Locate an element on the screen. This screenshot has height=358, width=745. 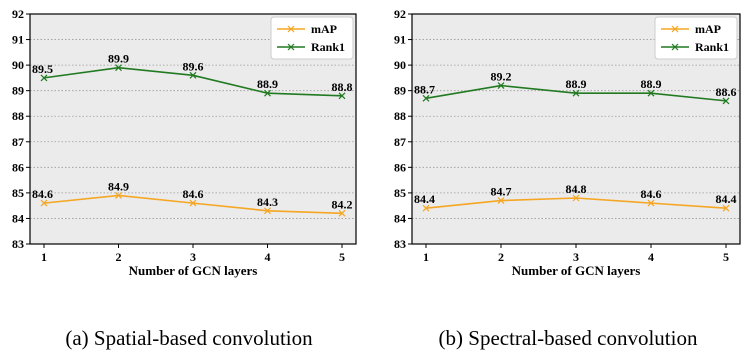
series-rank1: 89.5 89.9 89.6 88.9 88.8 is located at coordinates (192, 76).